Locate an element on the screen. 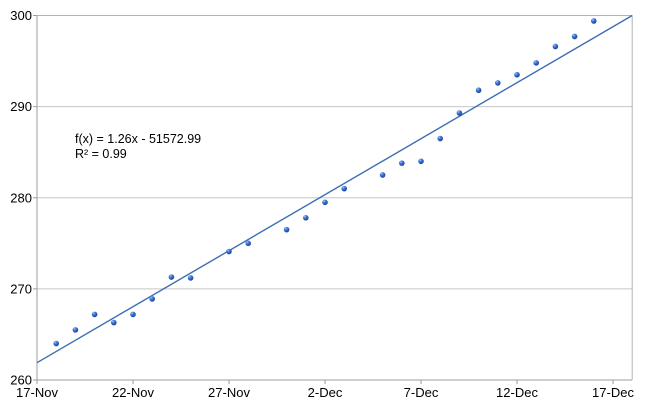  data-point-5-Dec is located at coordinates (382, 175).